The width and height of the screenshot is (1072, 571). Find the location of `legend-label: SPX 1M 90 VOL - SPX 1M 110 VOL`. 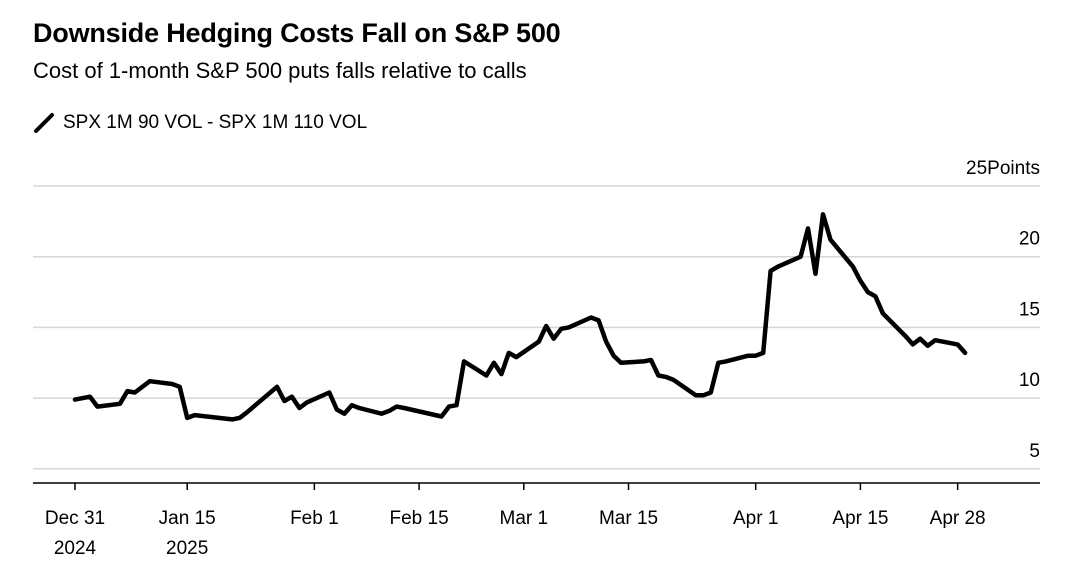

legend-label: SPX 1M 90 VOL - SPX 1M 110 VOL is located at coordinates (215, 122).